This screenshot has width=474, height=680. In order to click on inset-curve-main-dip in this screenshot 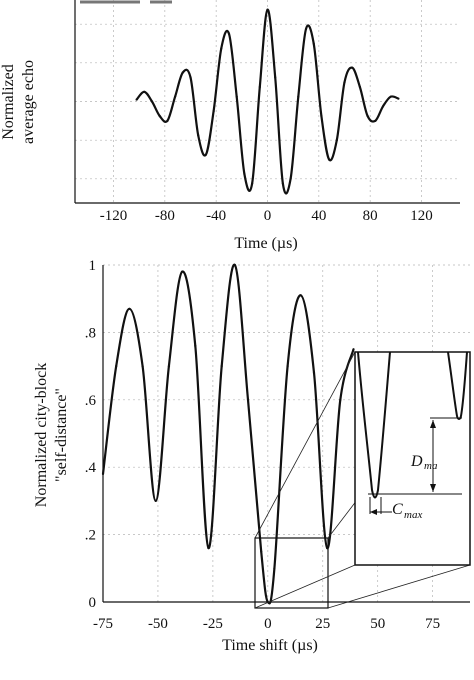, I will do `click(374, 425)`.